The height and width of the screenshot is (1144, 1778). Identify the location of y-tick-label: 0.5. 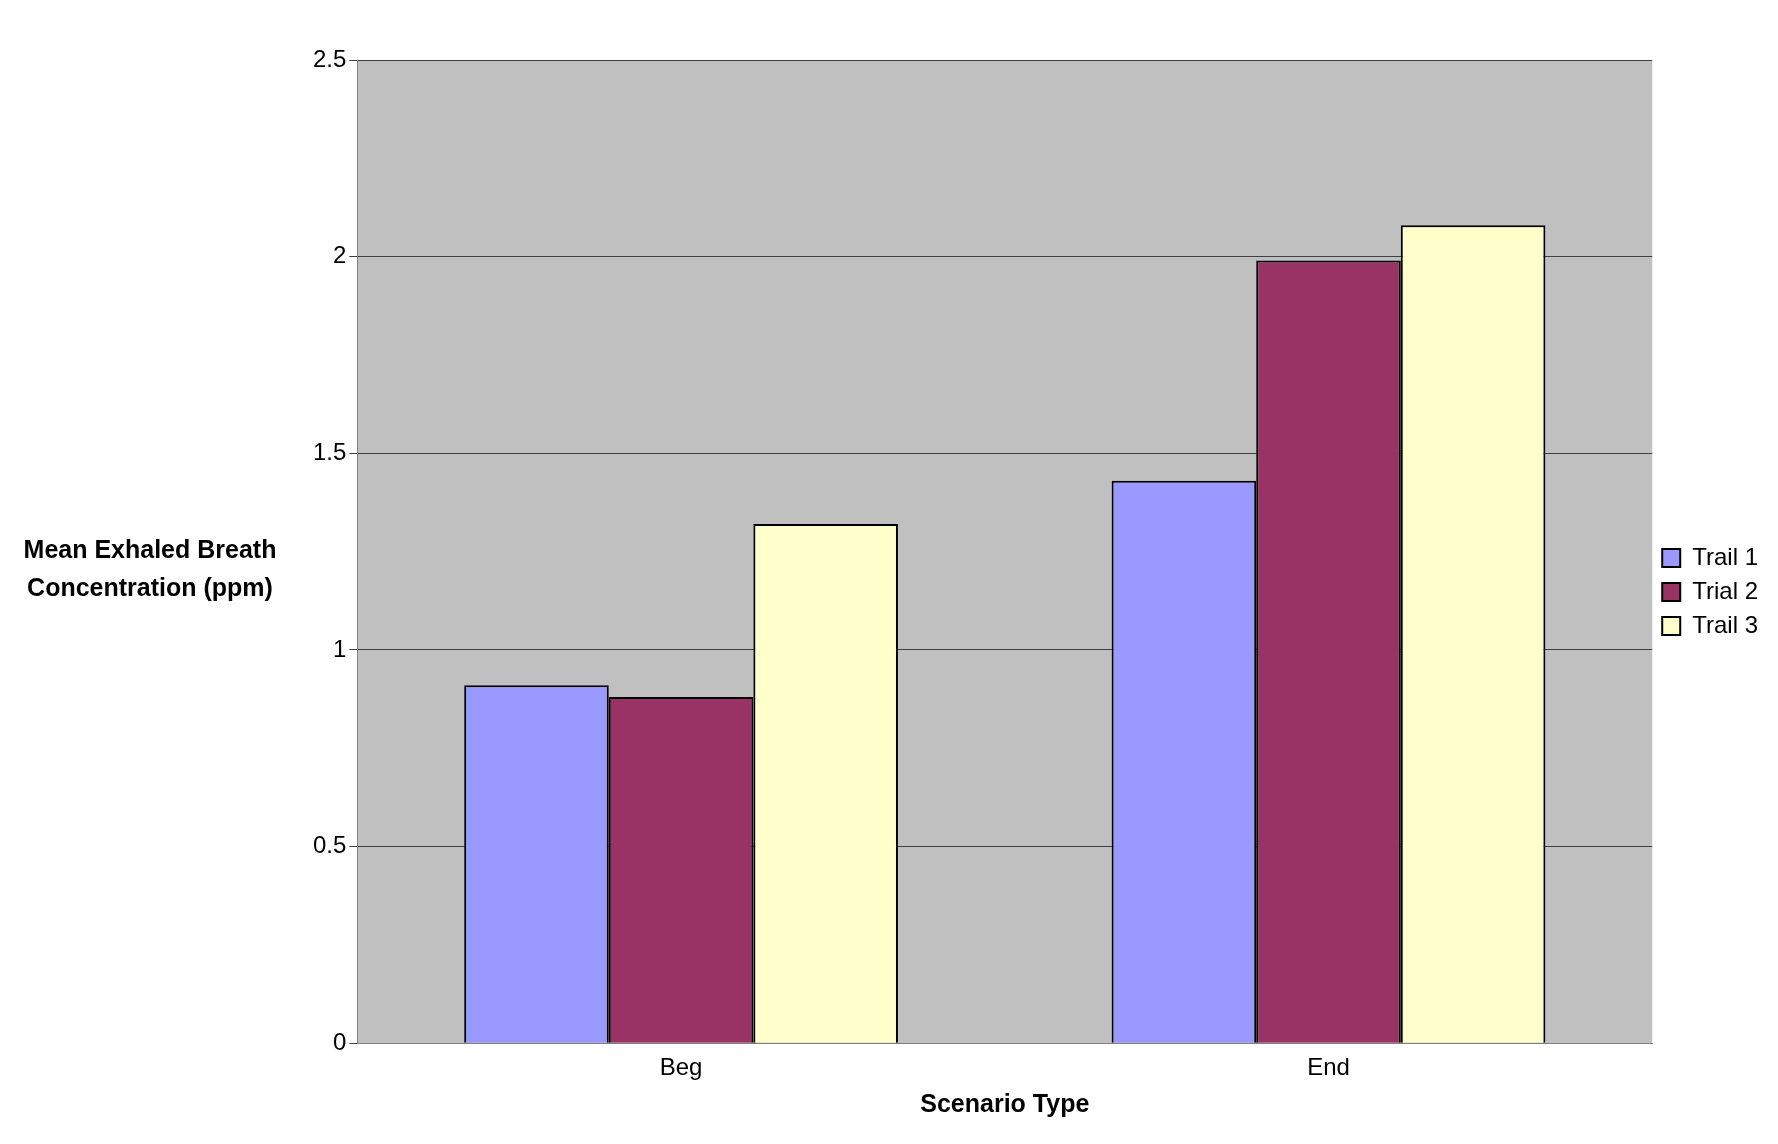
(329, 845).